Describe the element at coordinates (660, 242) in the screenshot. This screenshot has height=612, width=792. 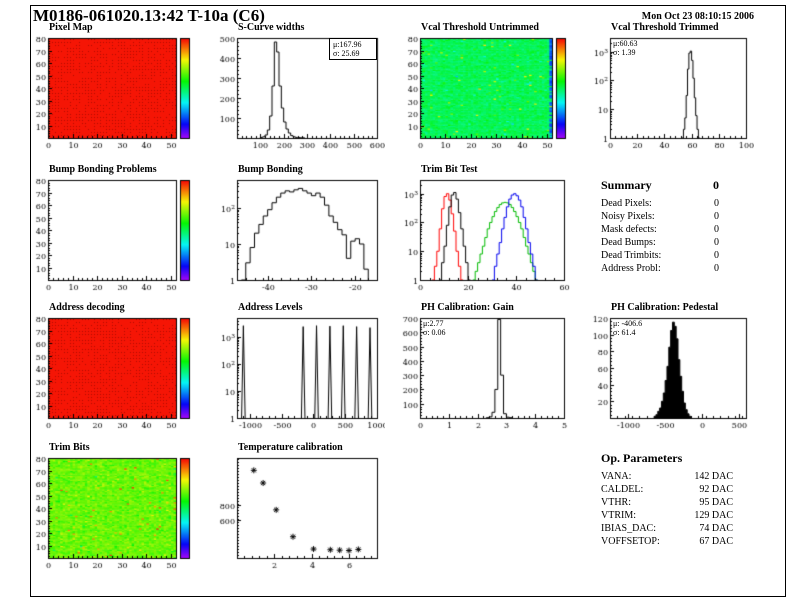
I see `summary-row: Dead Bumps: 0` at that location.